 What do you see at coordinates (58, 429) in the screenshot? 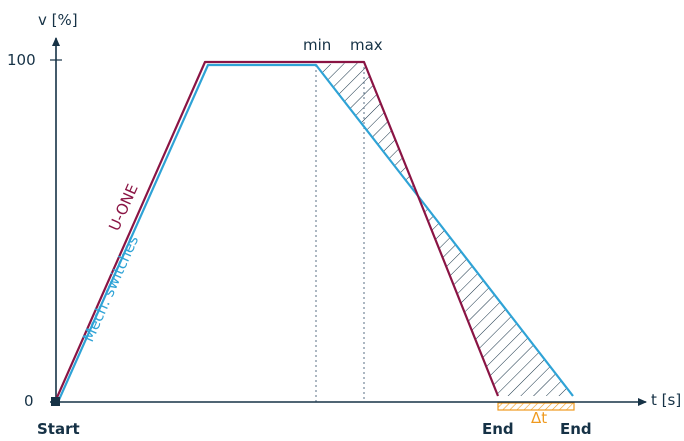
I see `start-label: Start` at bounding box center [58, 429].